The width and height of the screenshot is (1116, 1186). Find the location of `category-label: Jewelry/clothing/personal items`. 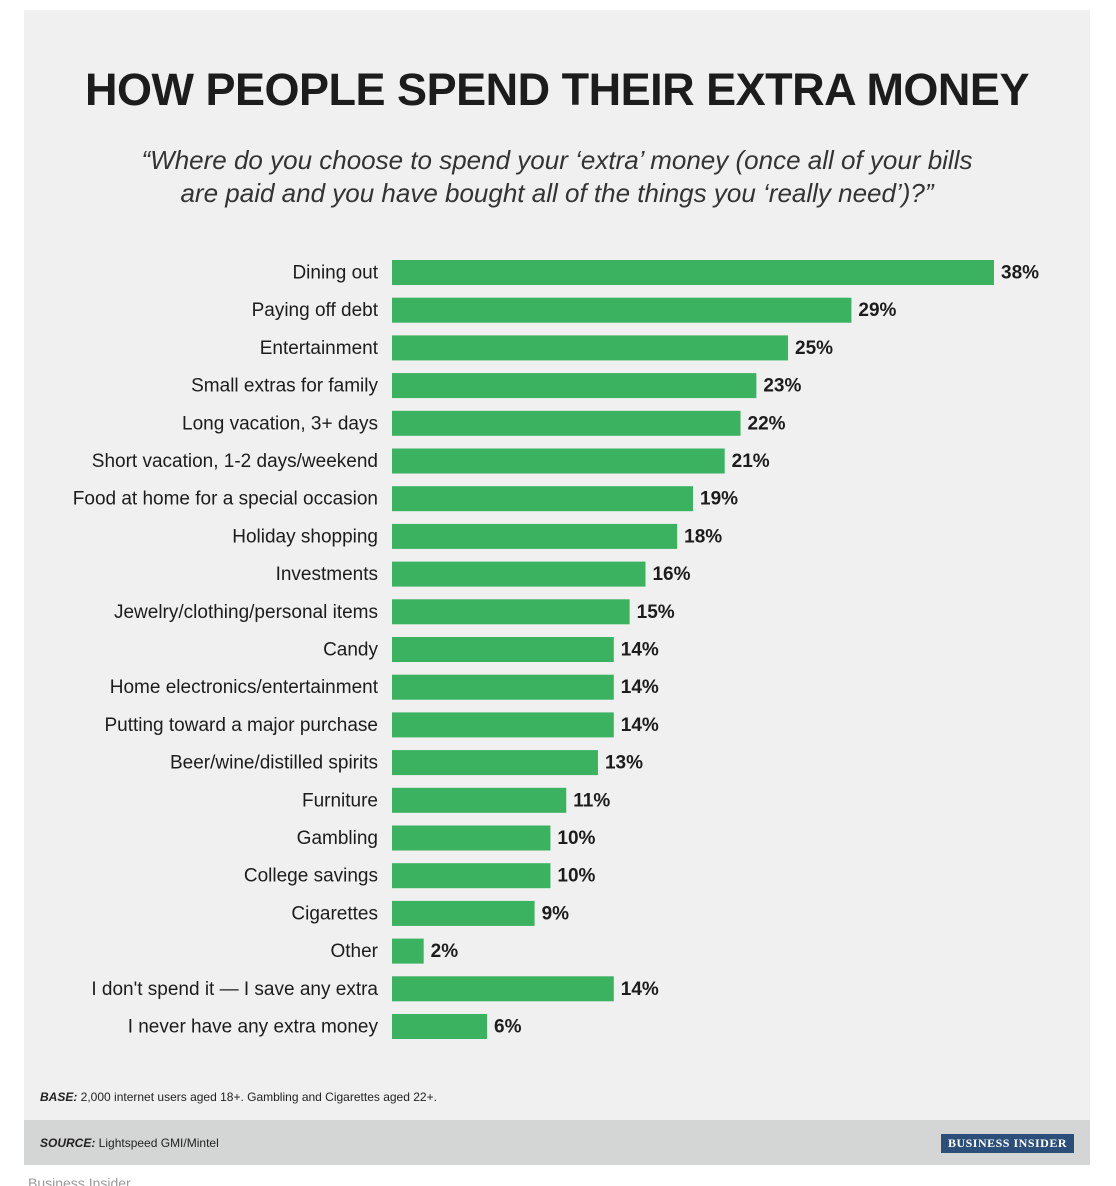

category-label: Jewelry/clothing/personal items is located at coordinates (246, 612).